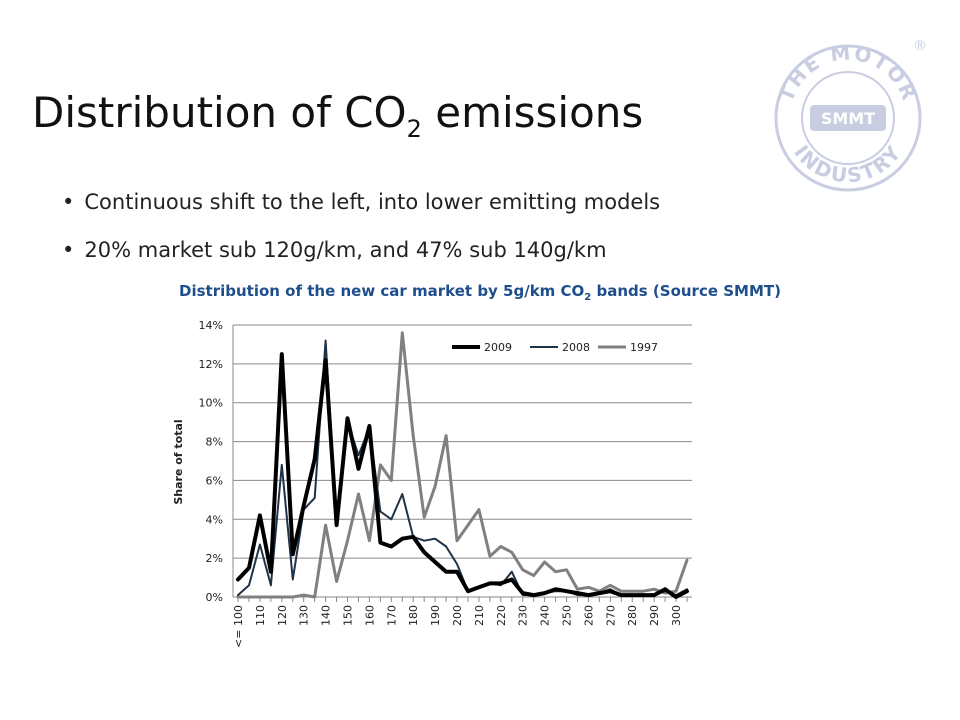 This screenshot has width=960, height=720. I want to click on y-tick-label: 14%, so click(211, 325).